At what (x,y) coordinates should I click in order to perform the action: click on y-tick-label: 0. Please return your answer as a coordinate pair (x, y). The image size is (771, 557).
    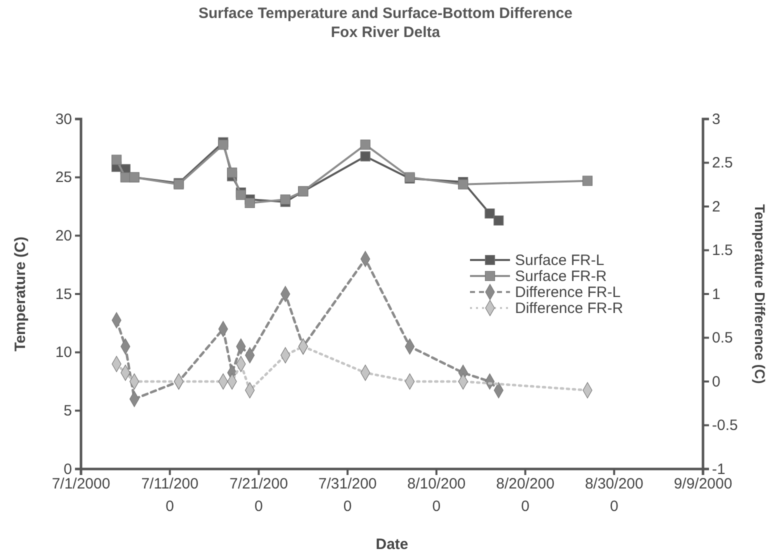
    Looking at the image, I should click on (68, 469).